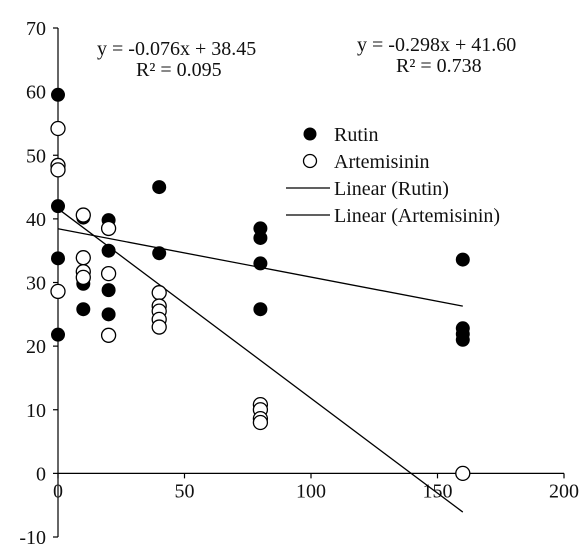 This screenshot has height=546, width=583. Describe the element at coordinates (58, 491) in the screenshot. I see `x-tick-label: 0` at that location.